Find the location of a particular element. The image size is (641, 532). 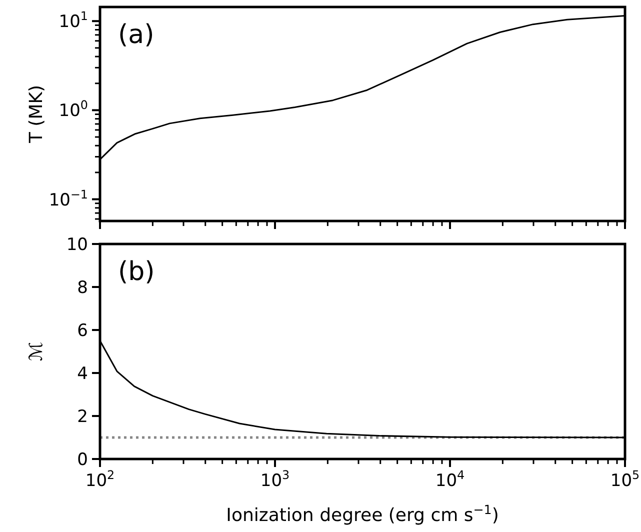

y-tick-label: 0 is located at coordinates (82, 460).